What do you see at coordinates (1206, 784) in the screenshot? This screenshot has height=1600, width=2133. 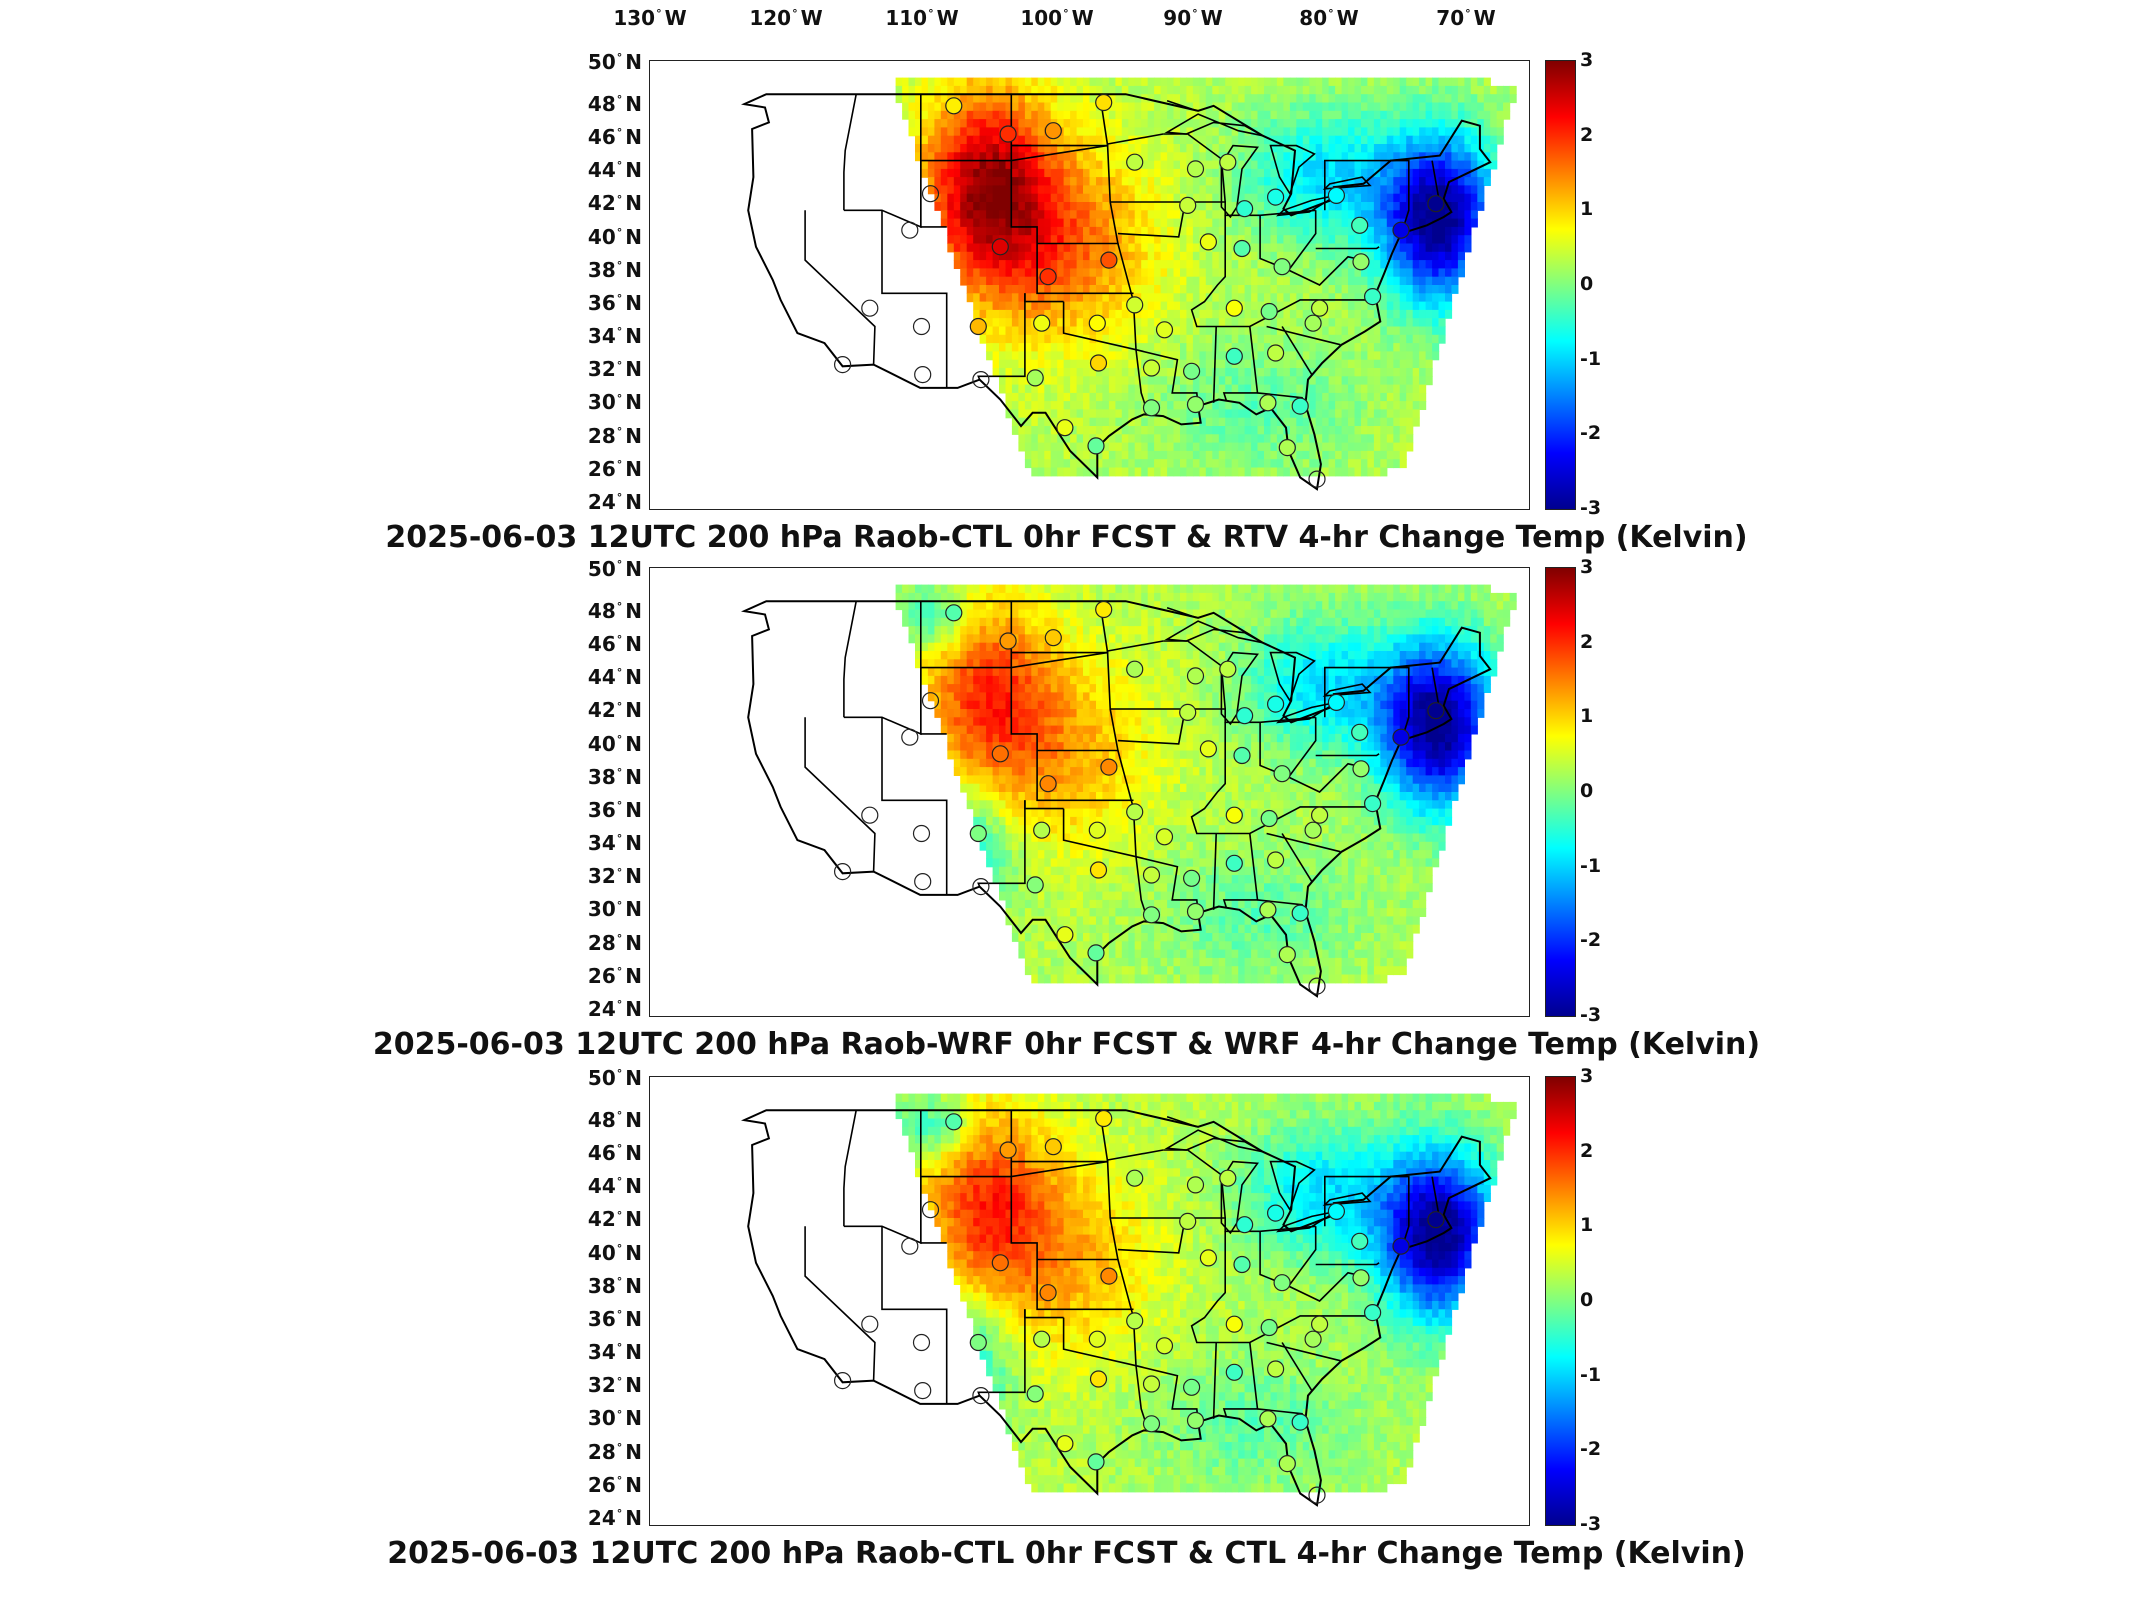 I see `temperature-field` at bounding box center [1206, 784].